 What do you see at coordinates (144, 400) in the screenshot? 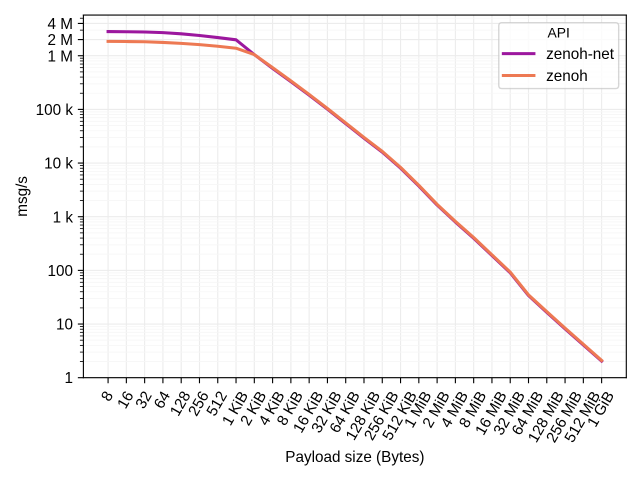
I see `svg-text: 32` at bounding box center [144, 400].